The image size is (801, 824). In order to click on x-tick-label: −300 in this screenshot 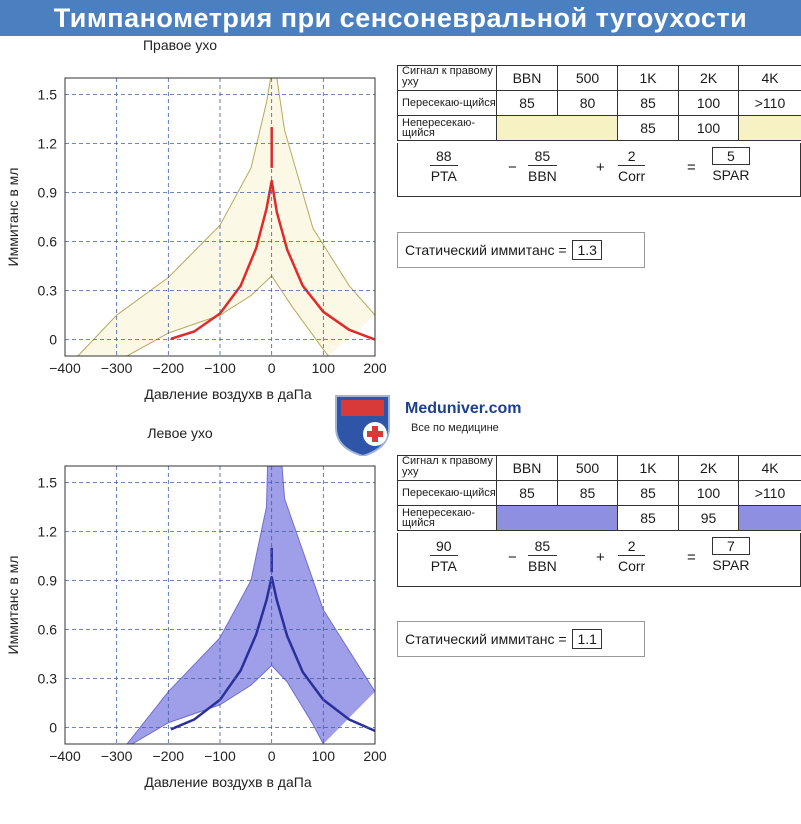, I will do `click(117, 368)`.